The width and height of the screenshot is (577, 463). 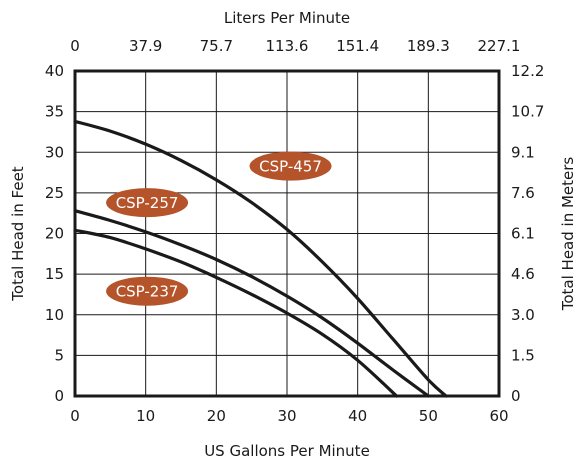 What do you see at coordinates (568, 234) in the screenshot?
I see `y-axis-title-right: Total Head in Meters` at bounding box center [568, 234].